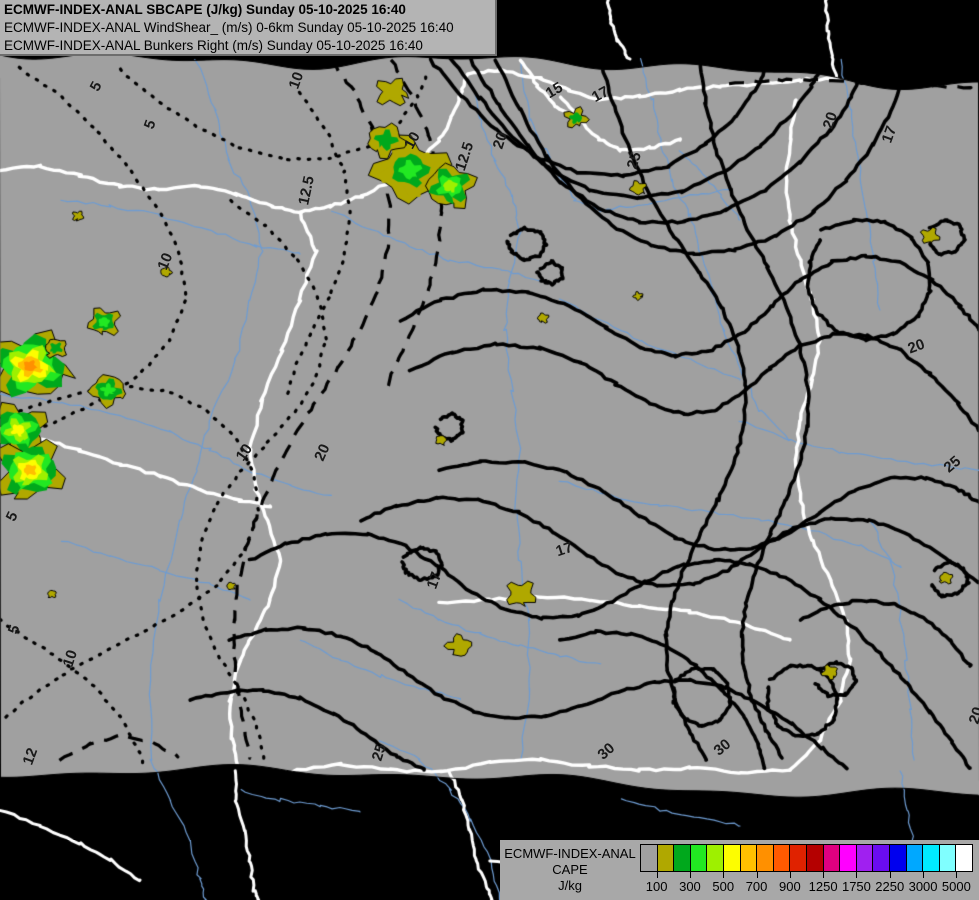  Describe the element at coordinates (570, 853) in the screenshot. I see `legend-title-model: ECMWF-INDEX-ANAL` at that location.